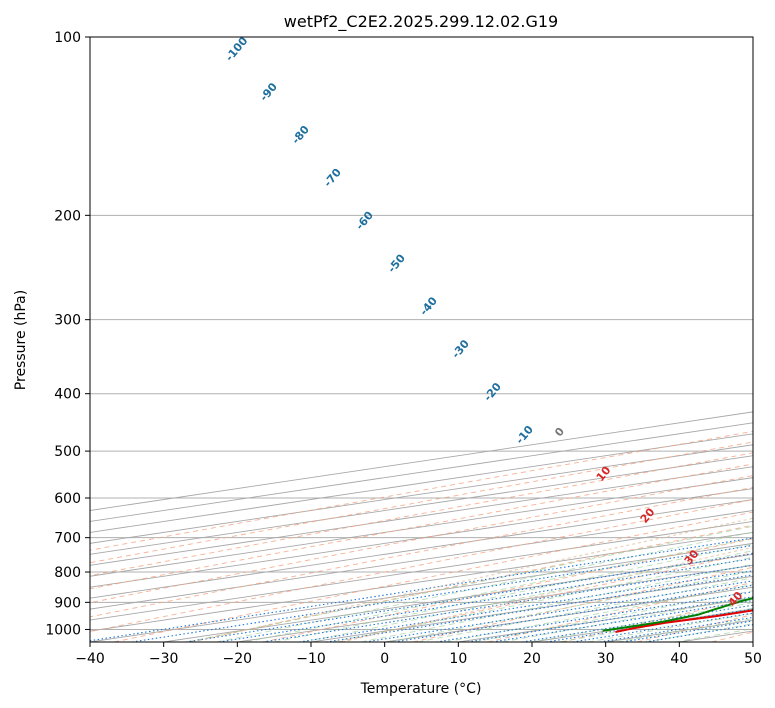 The width and height of the screenshot is (775, 708). What do you see at coordinates (63, 630) in the screenshot?
I see `y-tick-label: 1000` at bounding box center [63, 630].